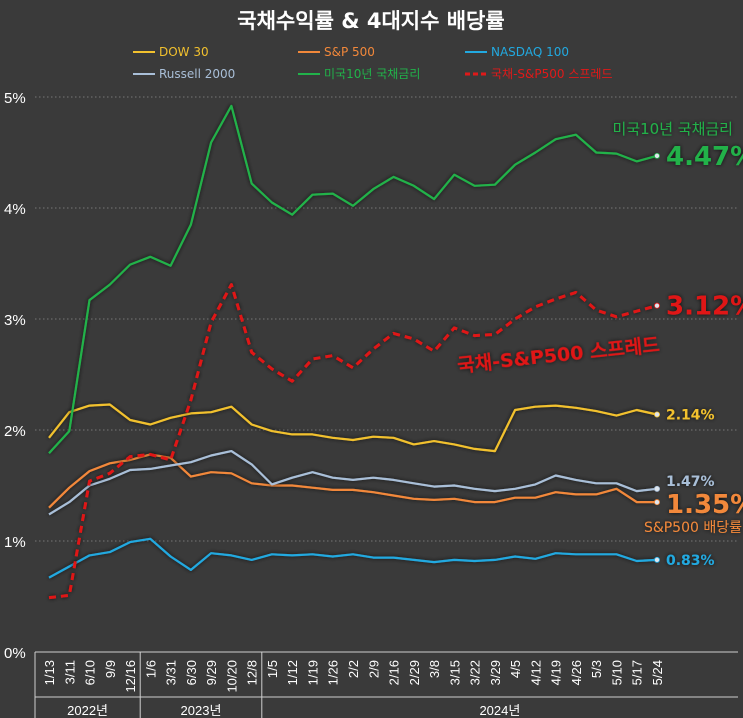  Describe the element at coordinates (110, 669) in the screenshot. I see `x-tick-label: 9/9` at that location.